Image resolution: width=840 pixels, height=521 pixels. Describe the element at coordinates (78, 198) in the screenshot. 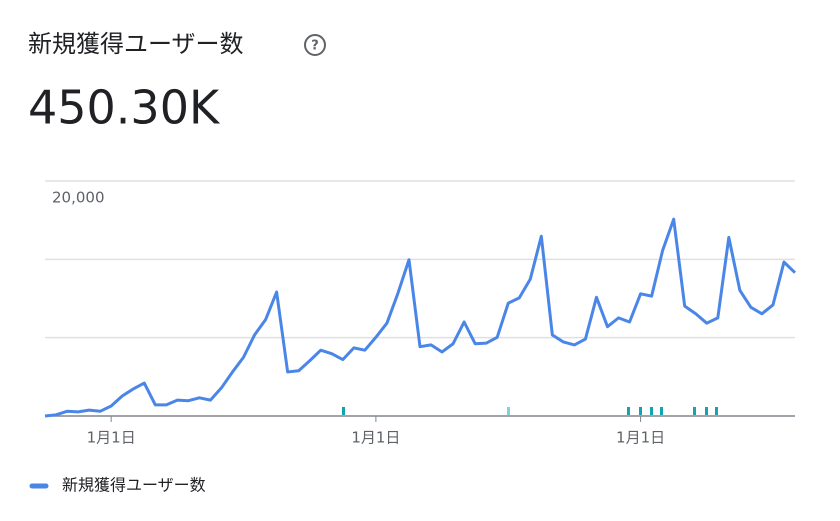

I see `y-tick-label: 20,000` at that location.